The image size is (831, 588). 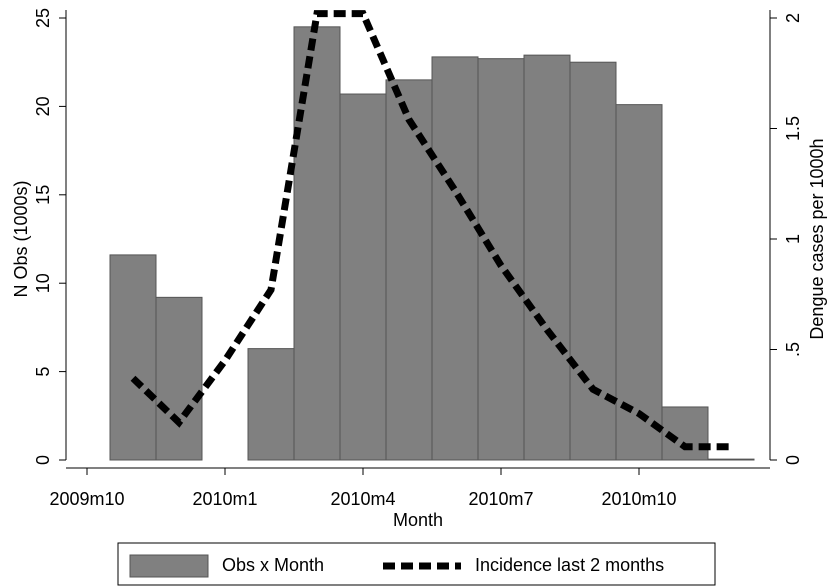 What do you see at coordinates (793, 128) in the screenshot?
I see `y2-tick-label: 1.5` at bounding box center [793, 128].